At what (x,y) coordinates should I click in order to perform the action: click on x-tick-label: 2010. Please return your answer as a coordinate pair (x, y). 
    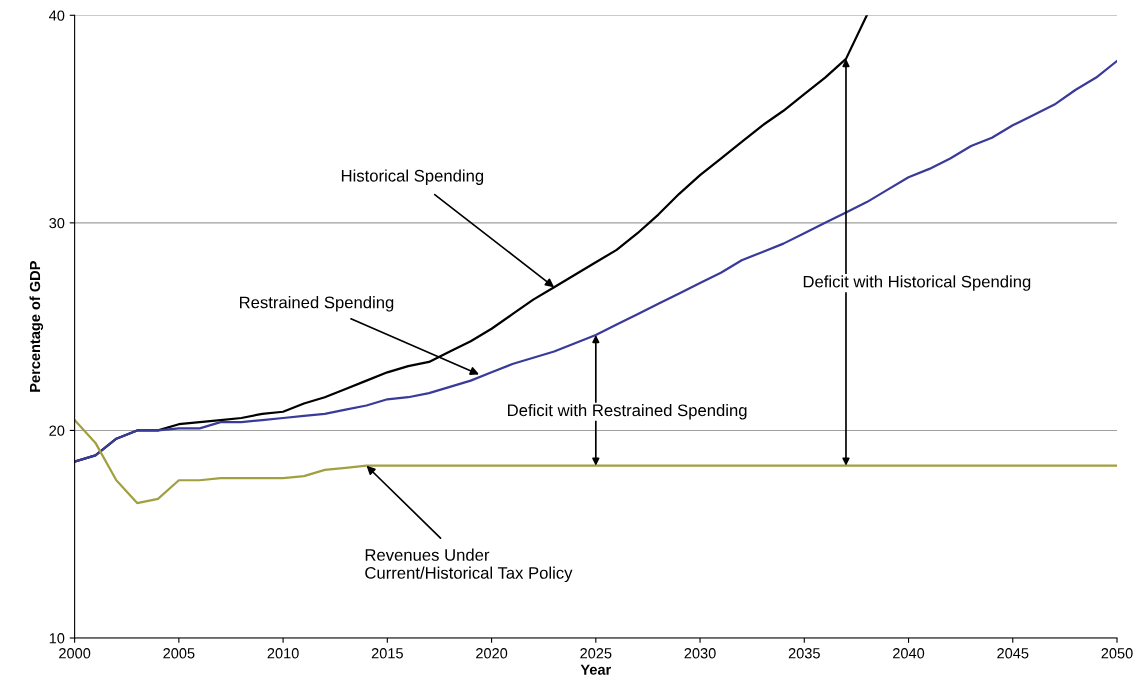
    Looking at the image, I should click on (283, 653).